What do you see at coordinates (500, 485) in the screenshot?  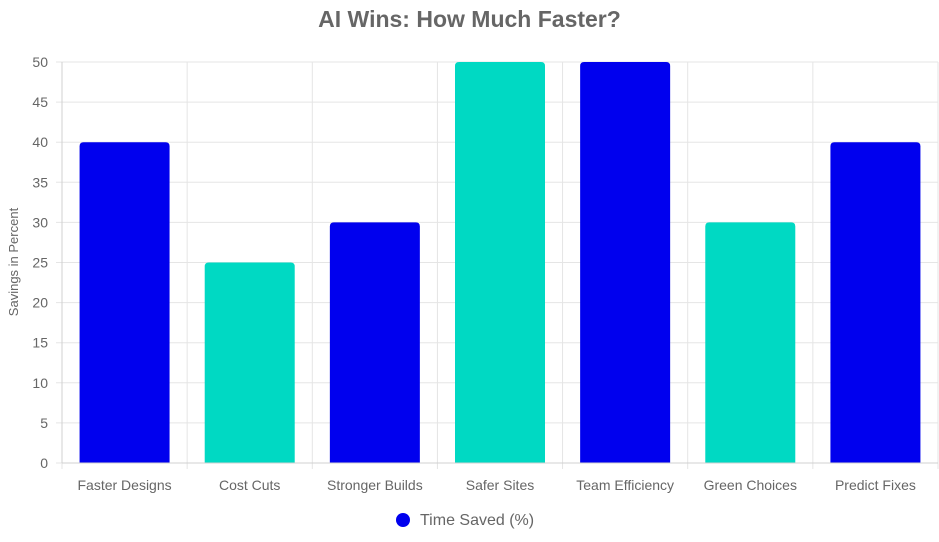 I see `x-tick-label: Safer Sites` at bounding box center [500, 485].